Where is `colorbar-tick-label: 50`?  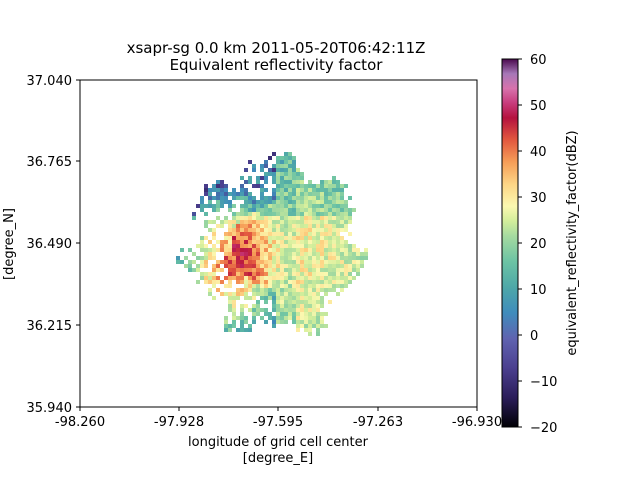 colorbar-tick-label: 50 is located at coordinates (538, 106).